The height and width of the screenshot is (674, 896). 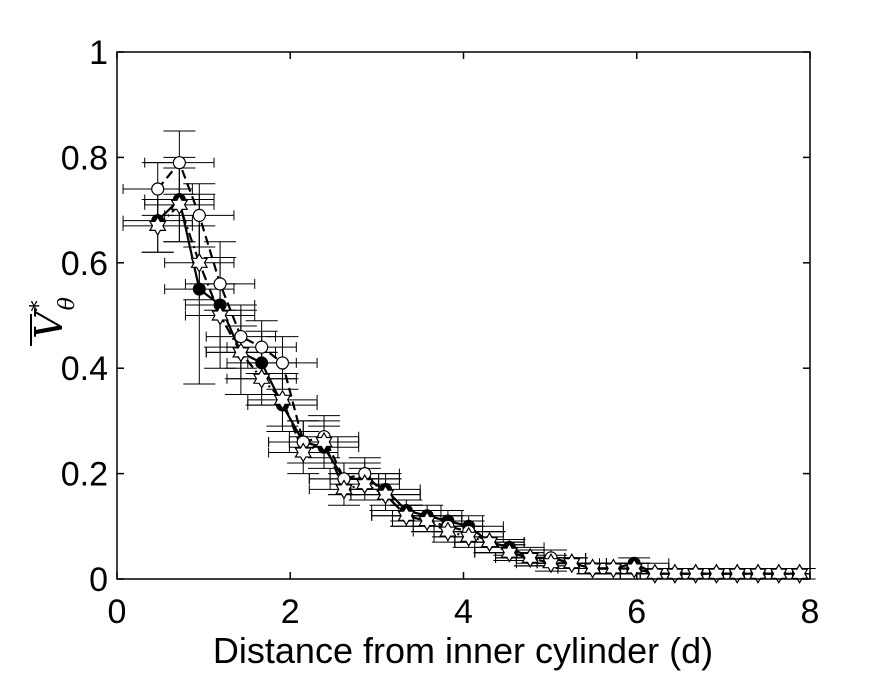 What do you see at coordinates (117, 612) in the screenshot?
I see `x-tick-label: 0` at bounding box center [117, 612].